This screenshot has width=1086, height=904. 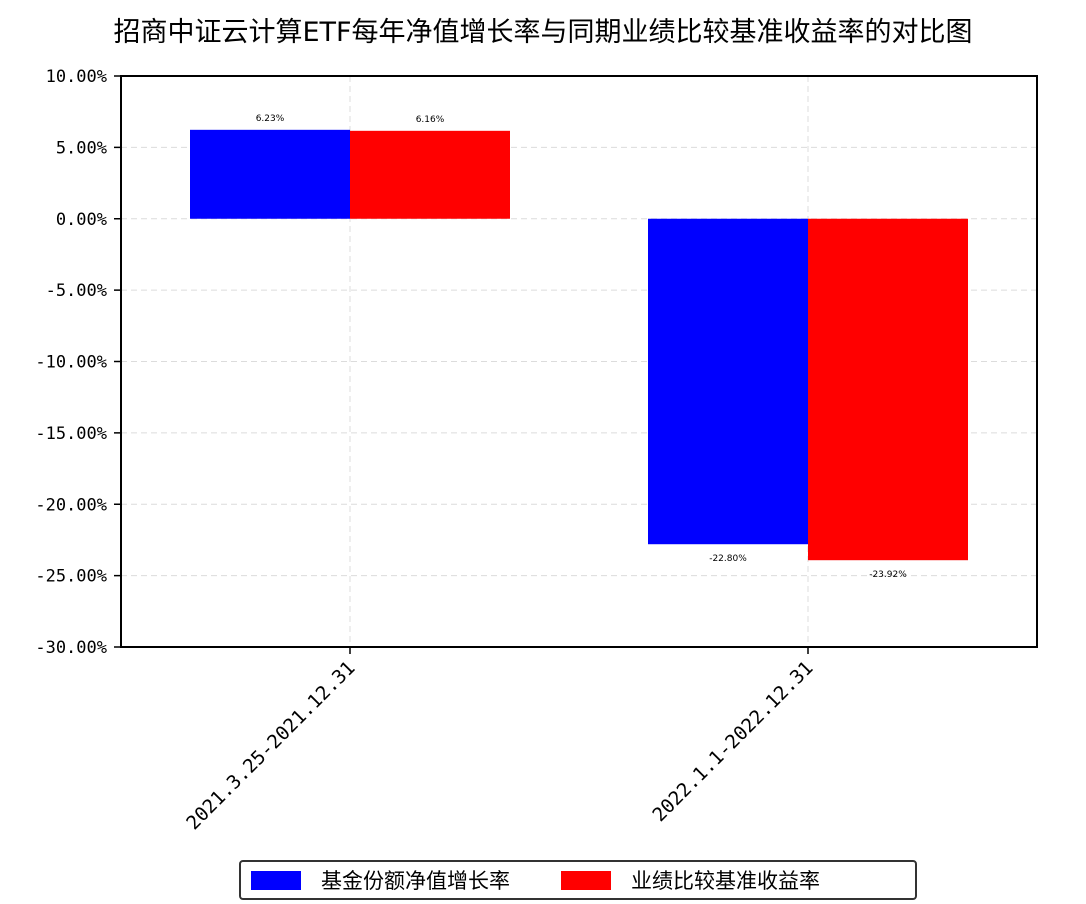 I want to click on y-tick-label: 5.00%, so click(x=81, y=148).